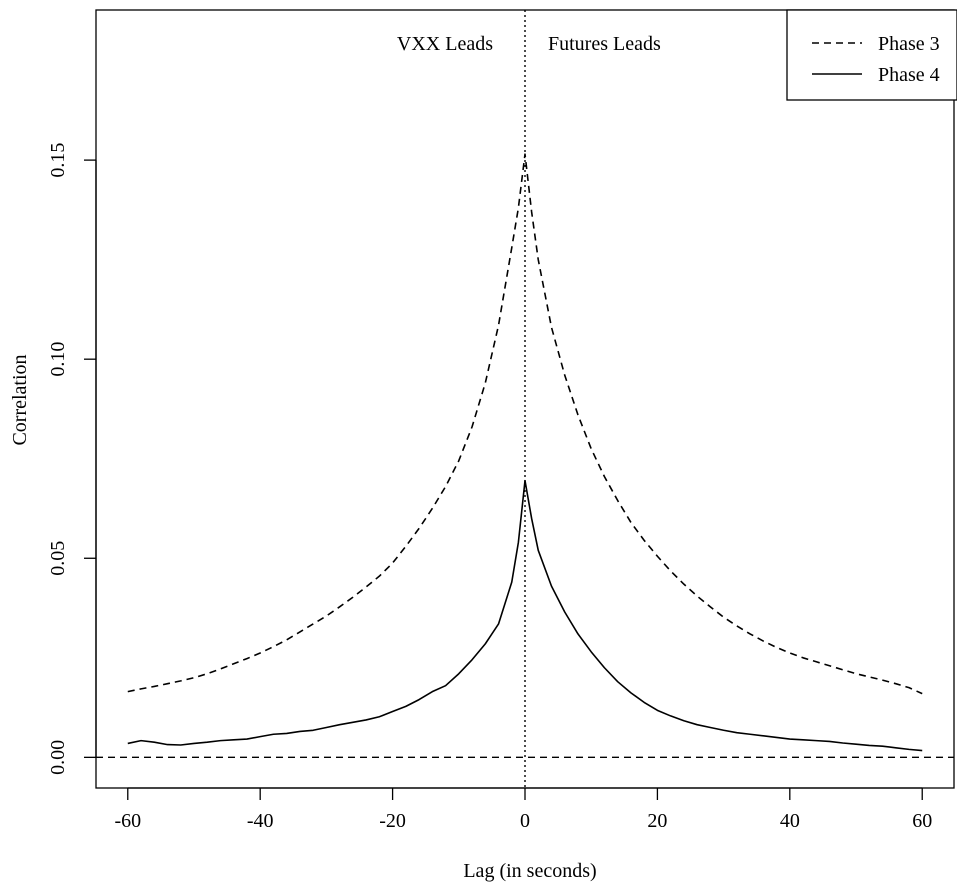  What do you see at coordinates (127, 821) in the screenshot?
I see `x-tick-label: -60` at bounding box center [127, 821].